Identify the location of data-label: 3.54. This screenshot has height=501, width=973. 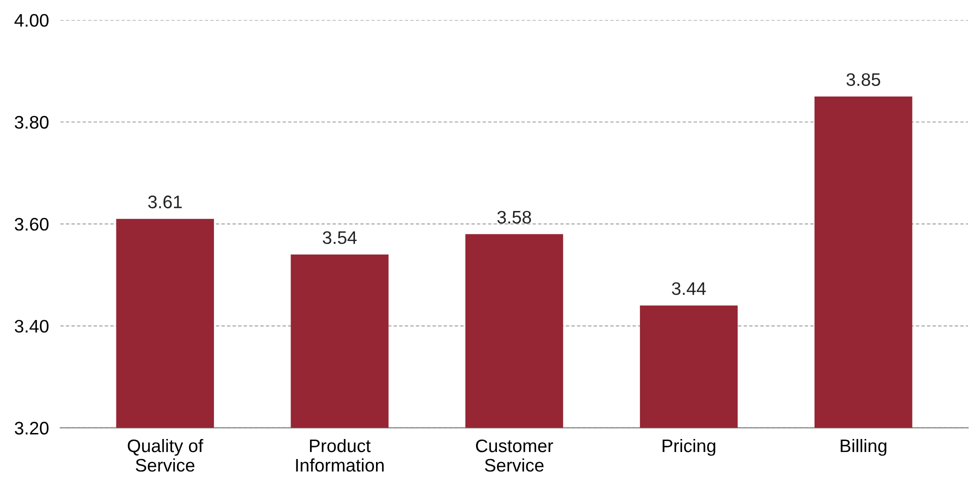
(339, 237).